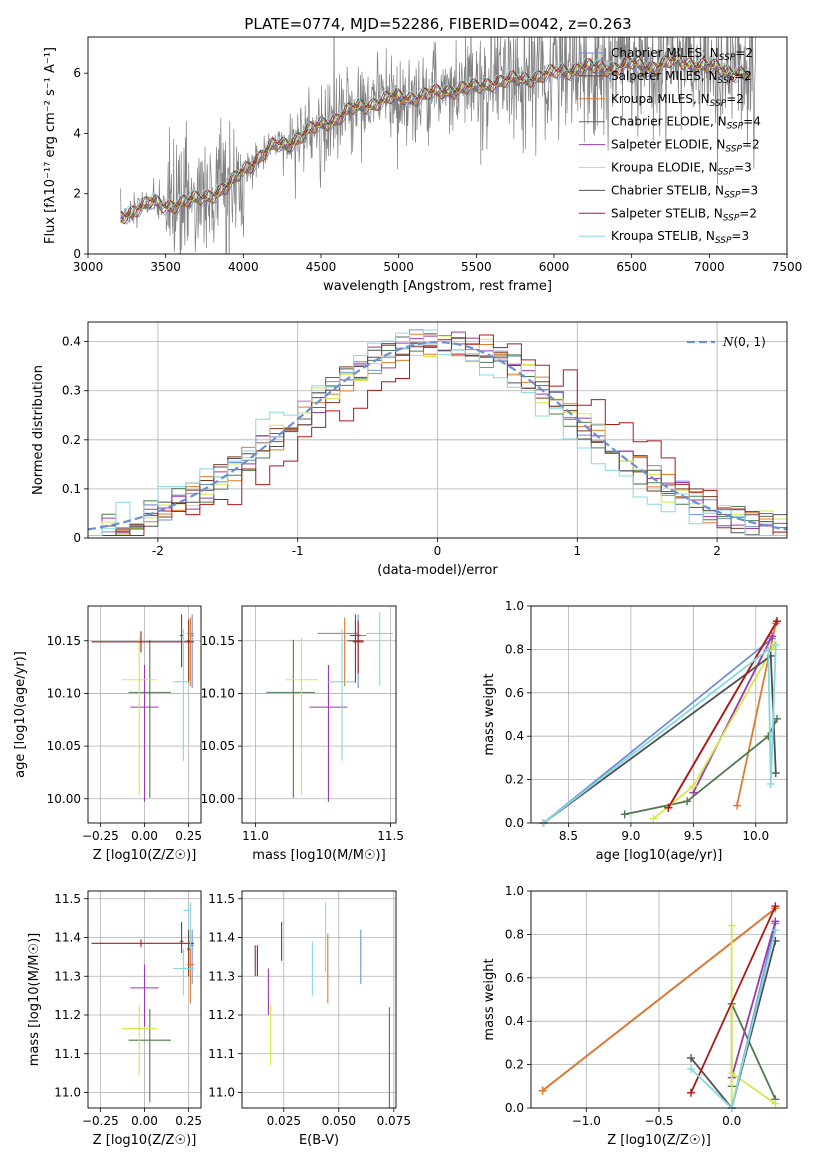  Describe the element at coordinates (221, 976) in the screenshot. I see `y-tick-label: 11.3` at that location.